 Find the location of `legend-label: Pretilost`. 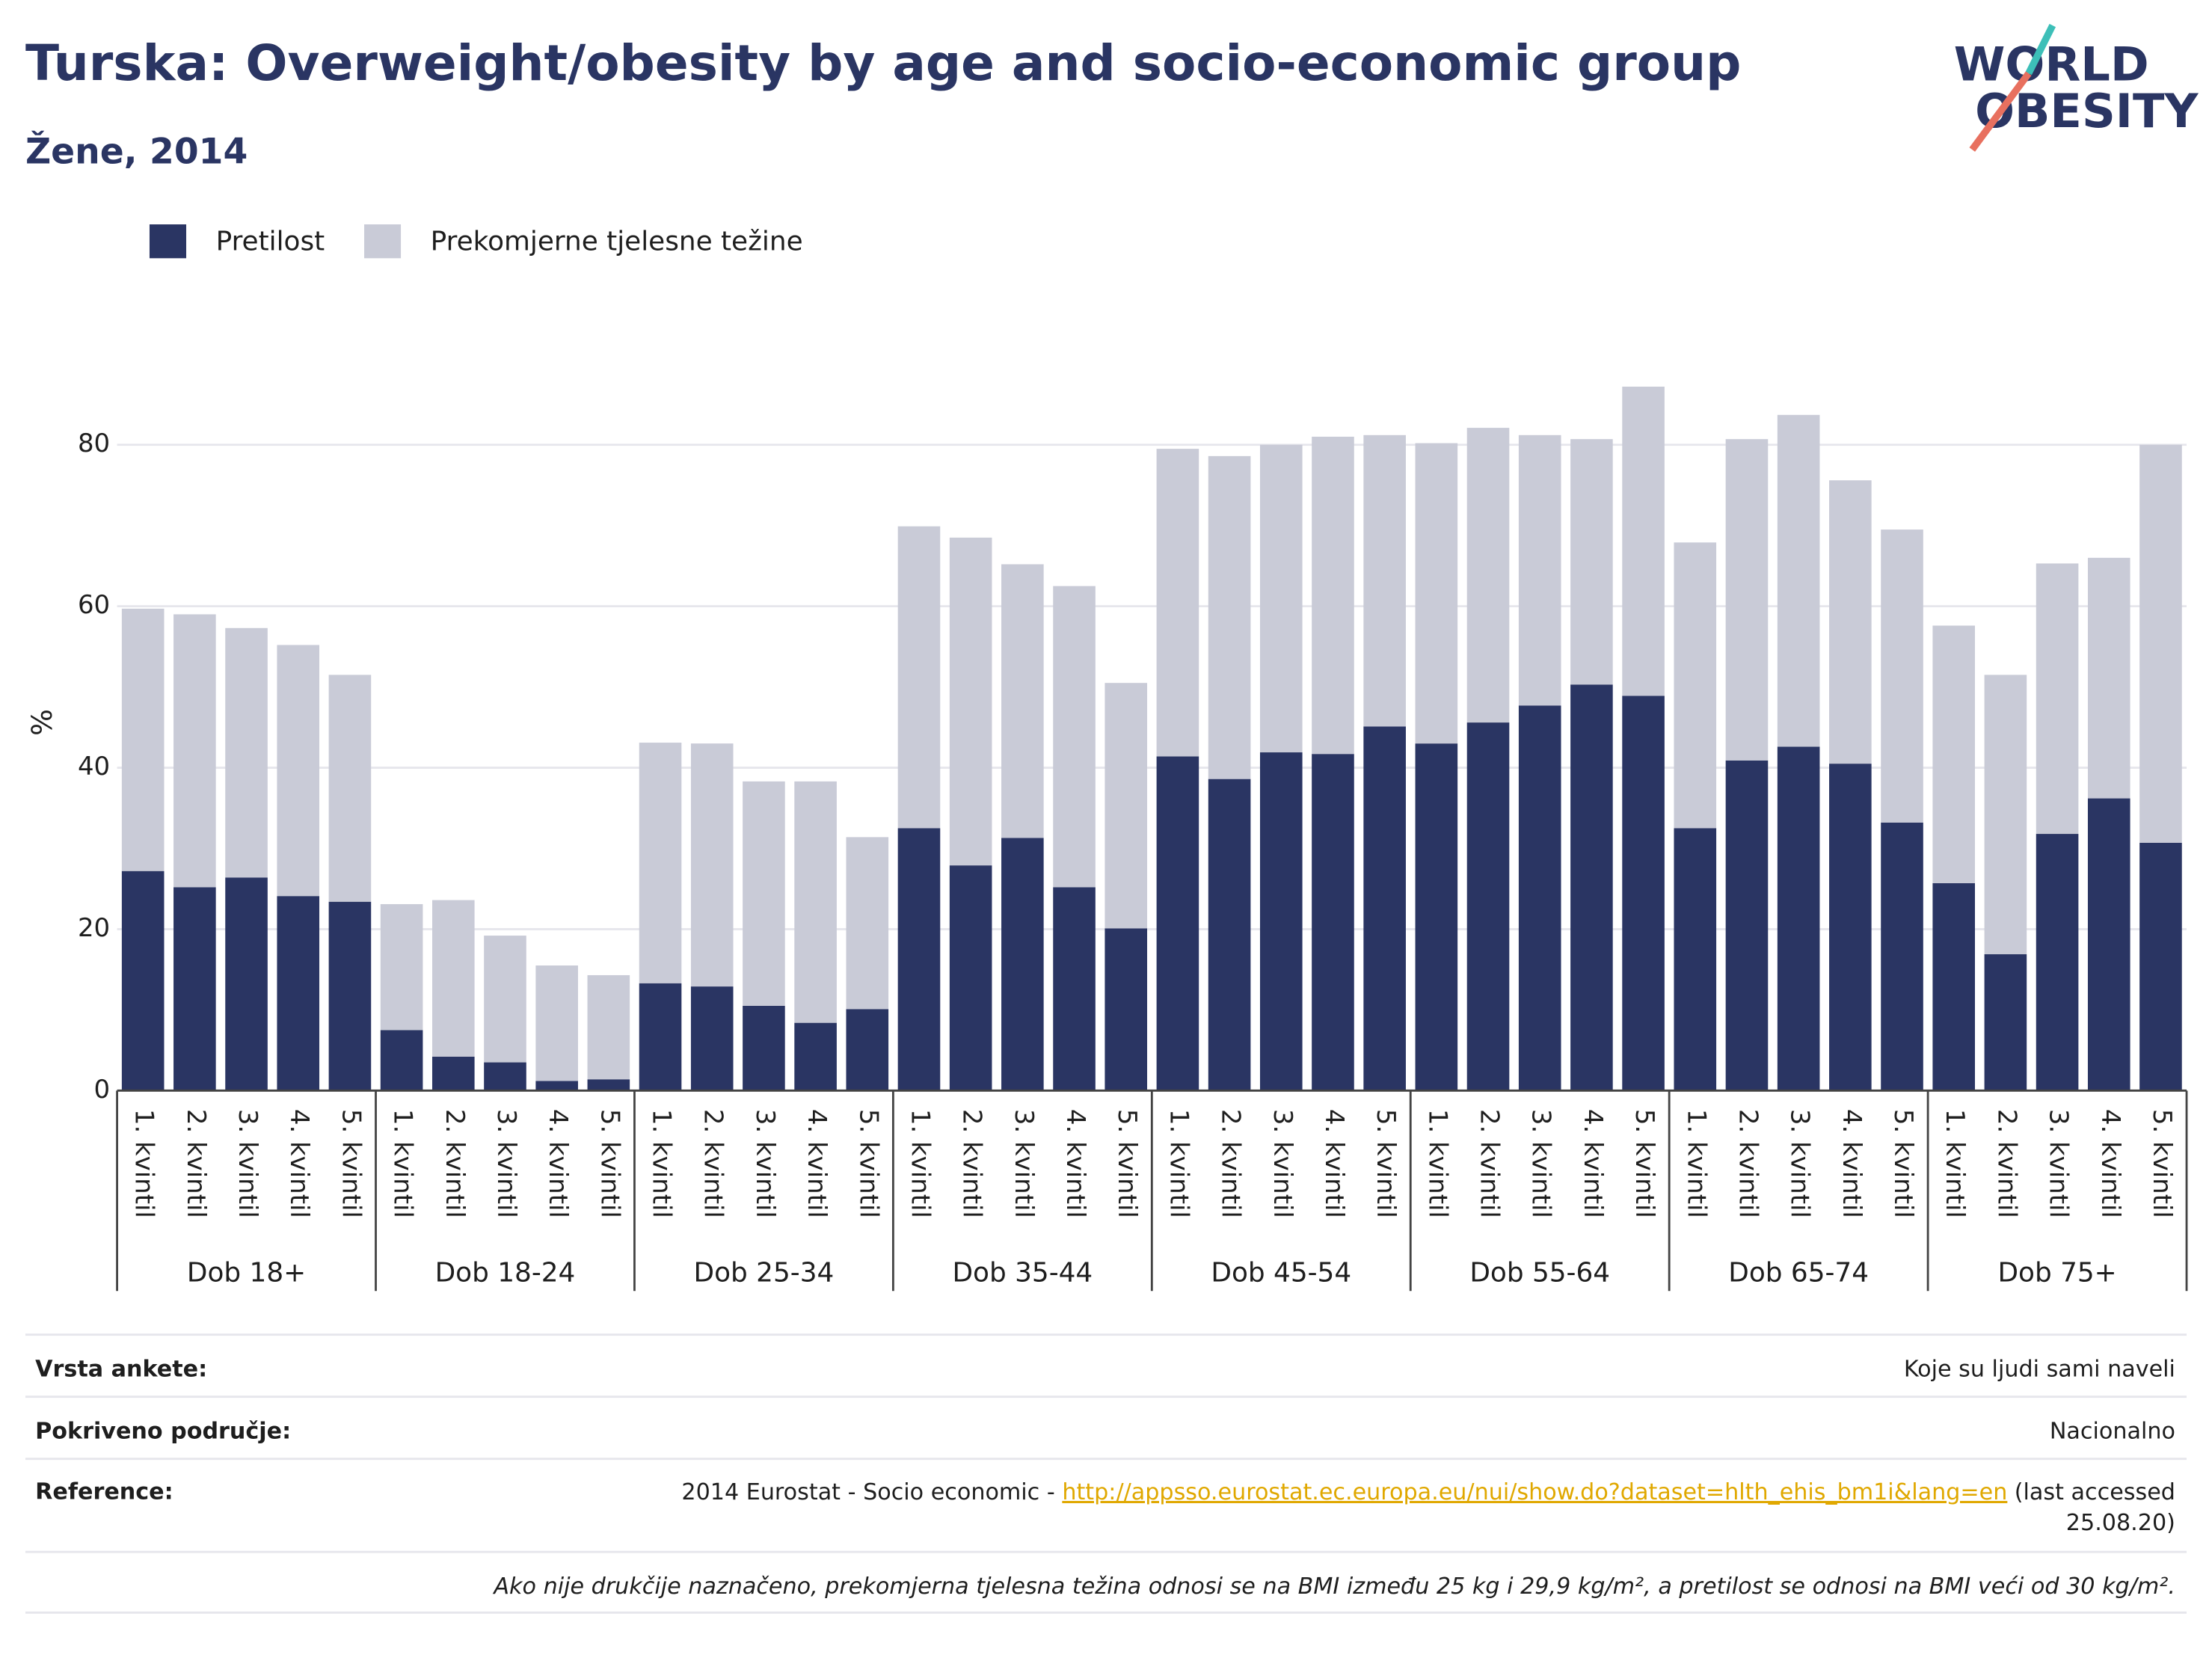

legend-label: Pretilost is located at coordinates (270, 242).